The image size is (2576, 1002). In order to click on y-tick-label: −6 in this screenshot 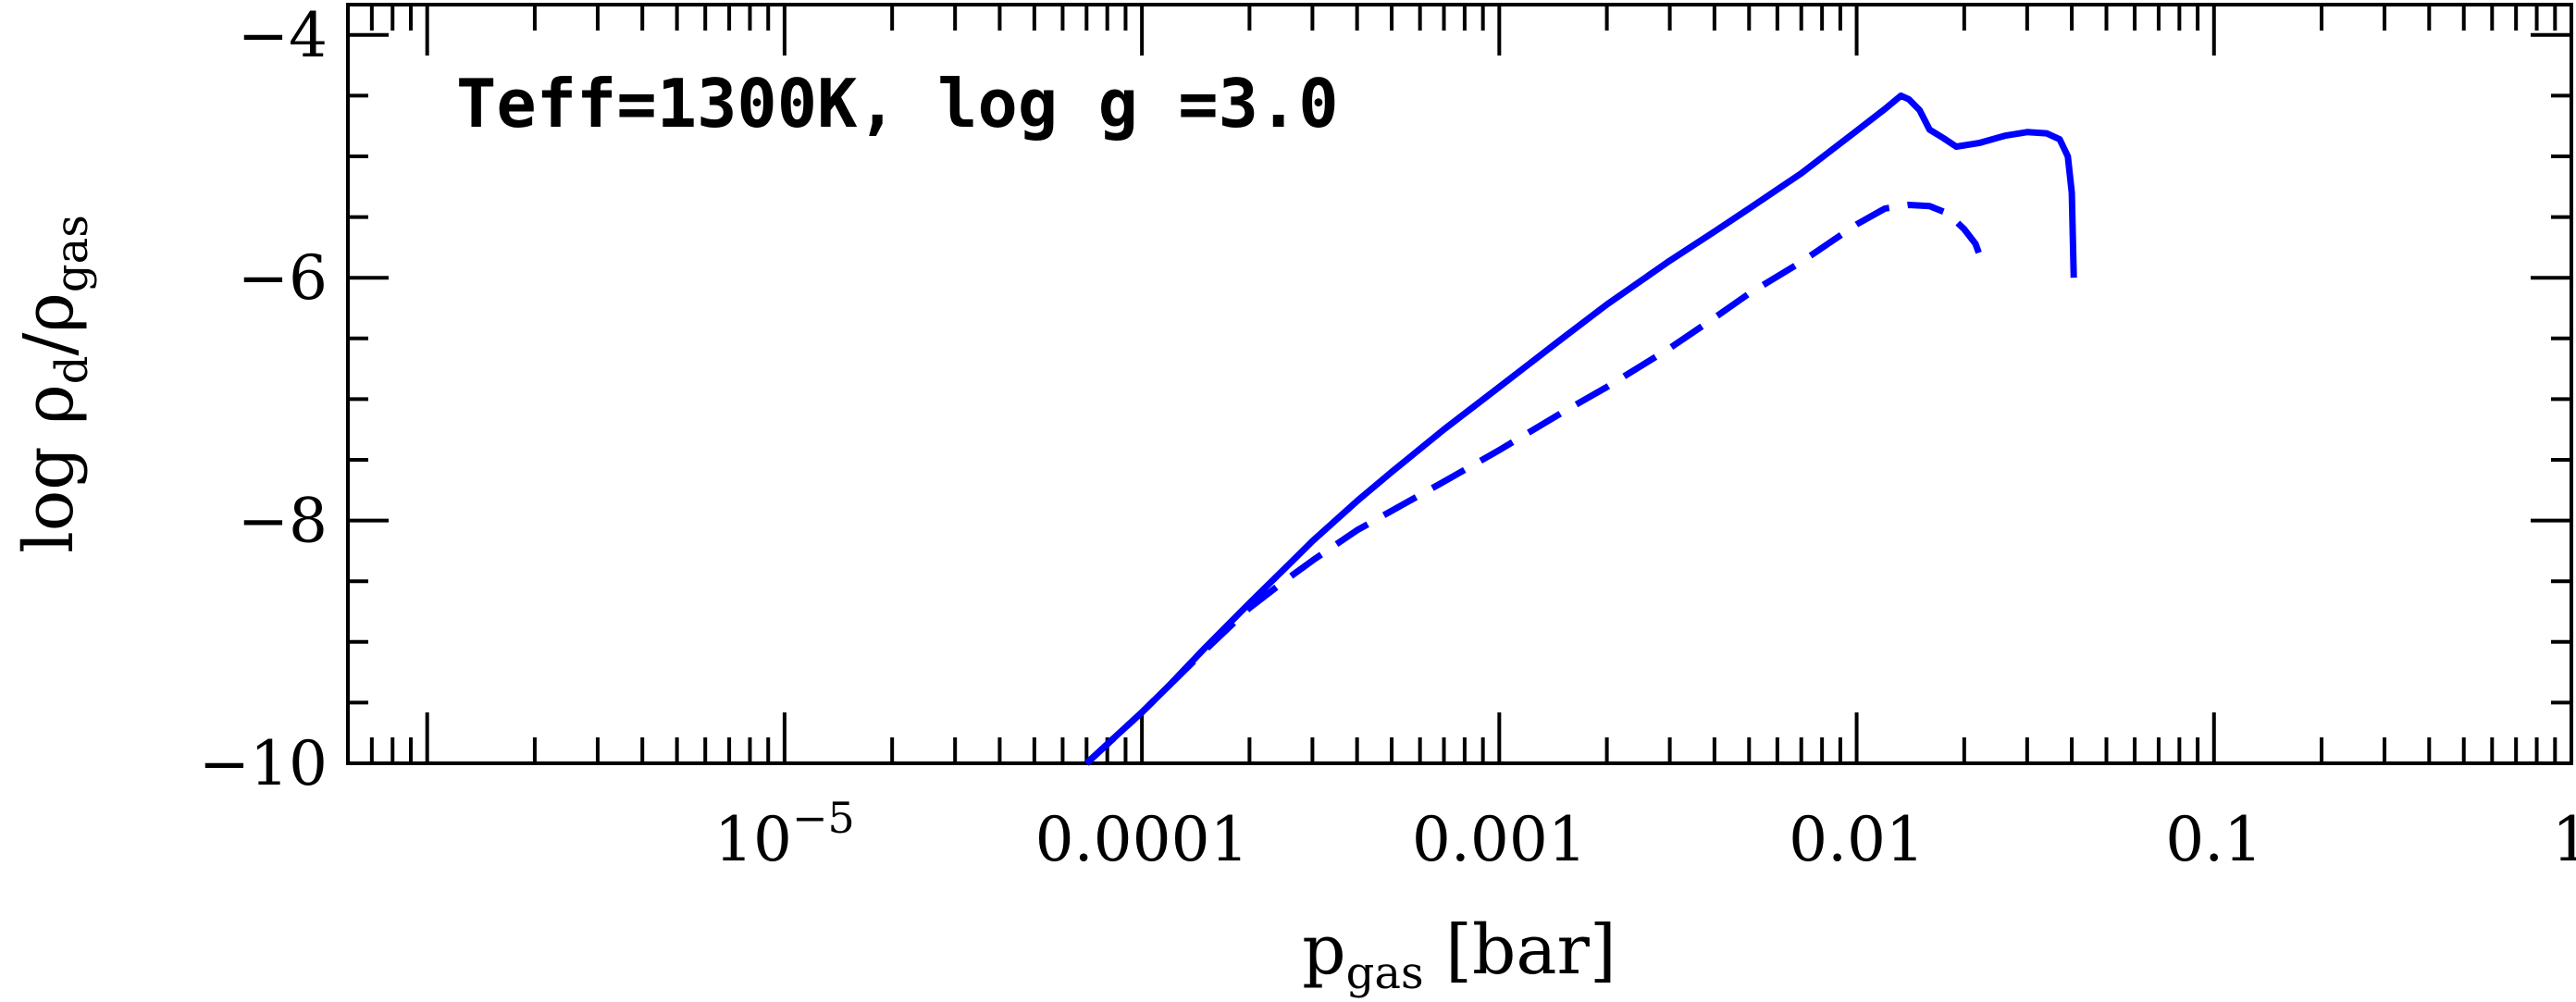, I will do `click(283, 278)`.